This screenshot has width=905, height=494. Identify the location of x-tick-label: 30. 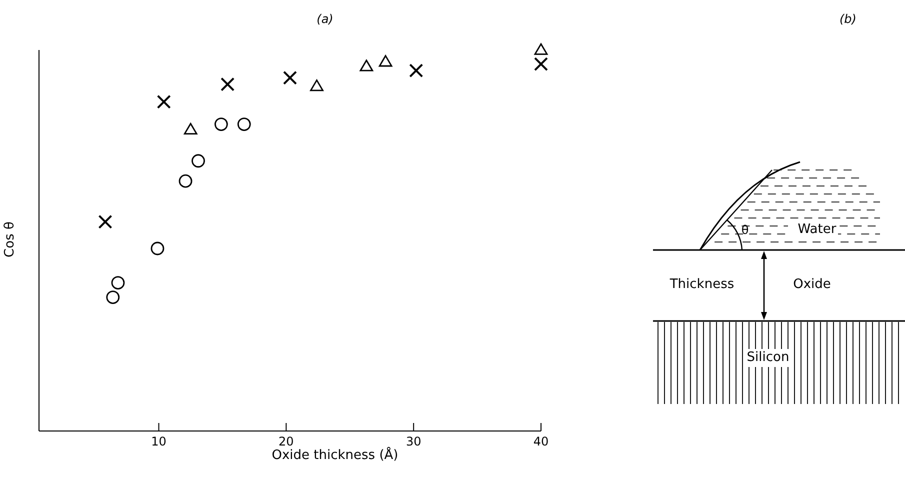
(414, 441).